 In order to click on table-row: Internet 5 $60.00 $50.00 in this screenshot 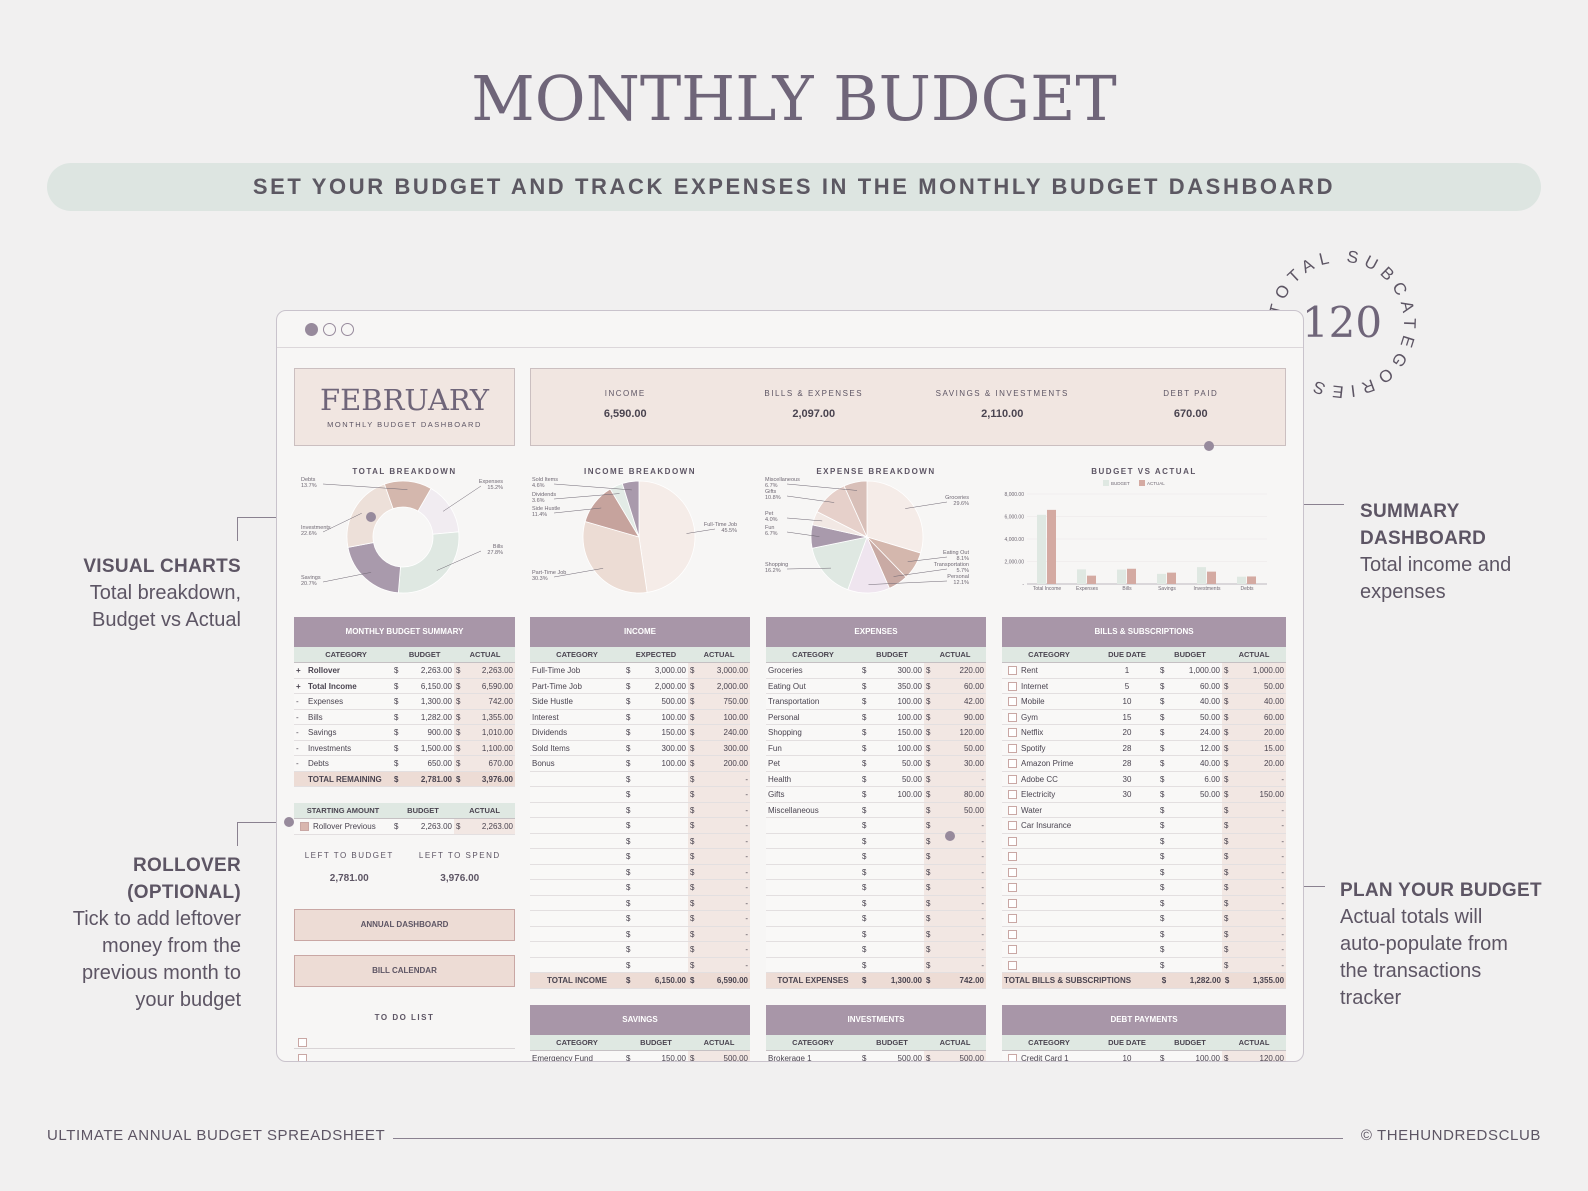, I will do `click(1144, 686)`.